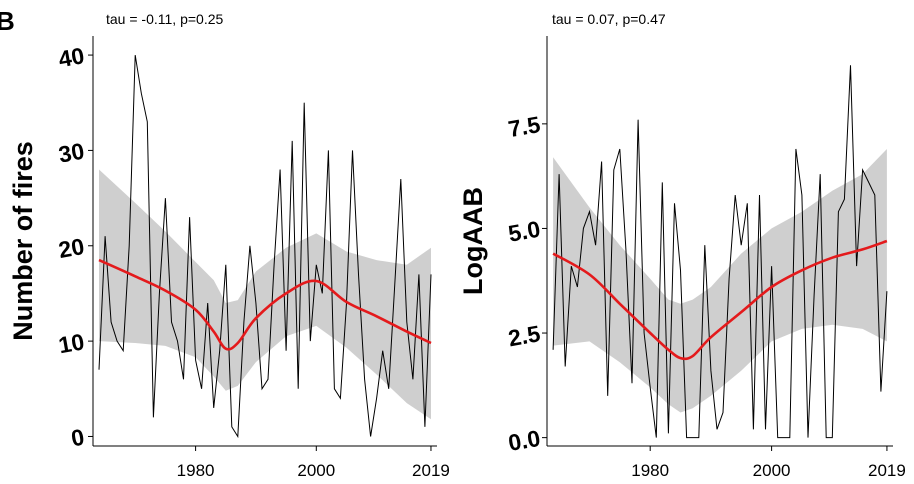 The height and width of the screenshot is (484, 914). Describe the element at coordinates (164, 19) in the screenshot. I see `chart-title: tau = -0.11, p=0.25` at that location.